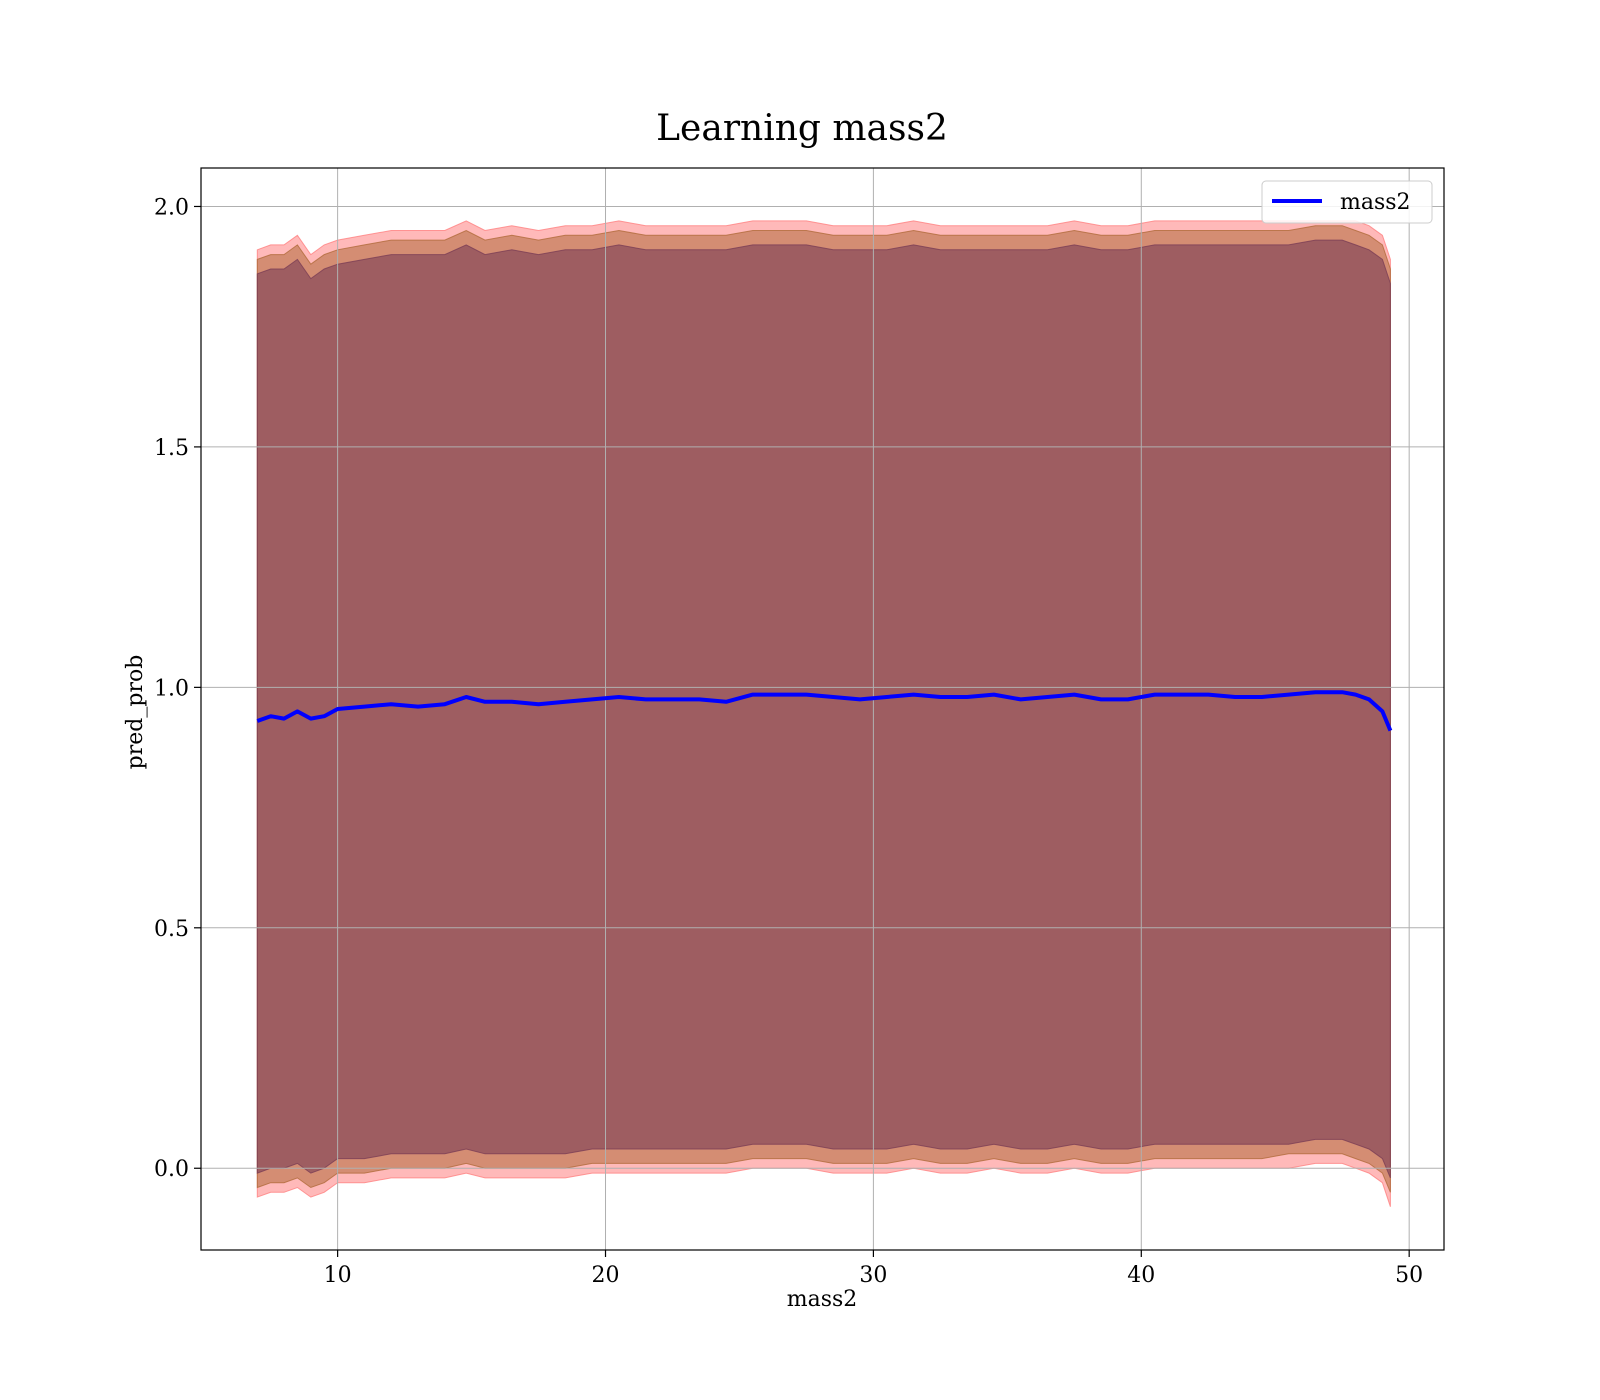  I want to click on x-tick-label: 50, so click(1409, 1275).